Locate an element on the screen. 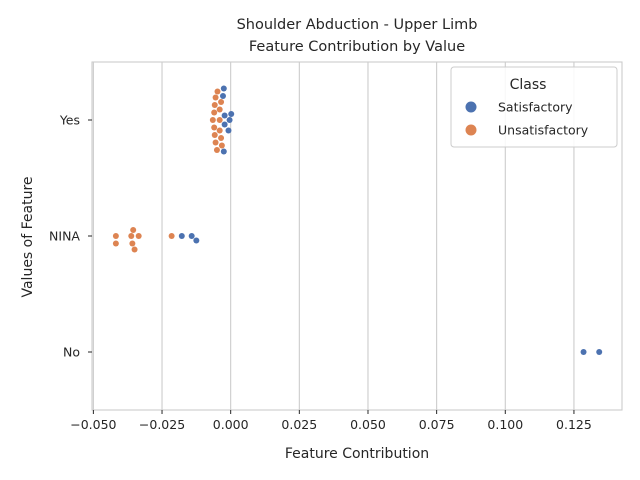 The image size is (640, 480). x-axis-label: Feature Contribution is located at coordinates (357, 454).